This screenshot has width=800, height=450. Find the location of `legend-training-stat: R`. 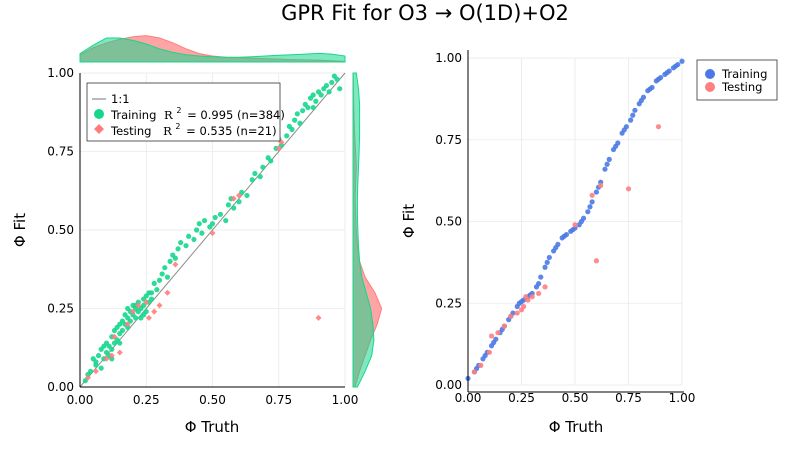

legend-training-stat: R is located at coordinates (168, 115).